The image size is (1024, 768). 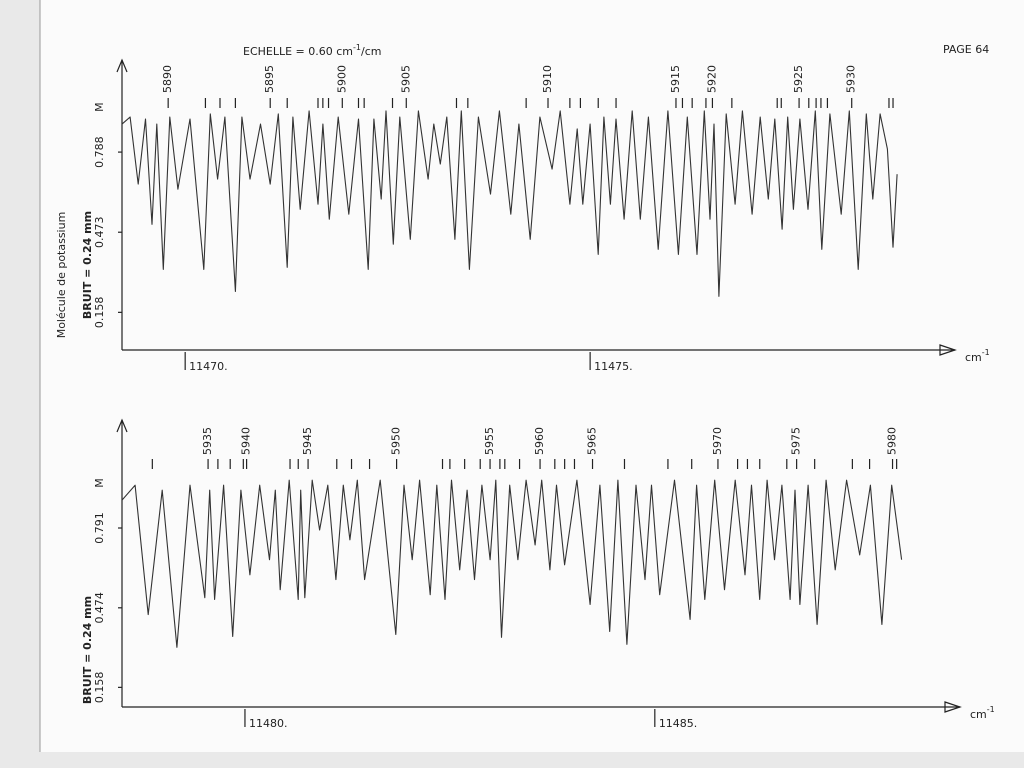 I want to click on line-label: 5970, so click(x=717, y=441).